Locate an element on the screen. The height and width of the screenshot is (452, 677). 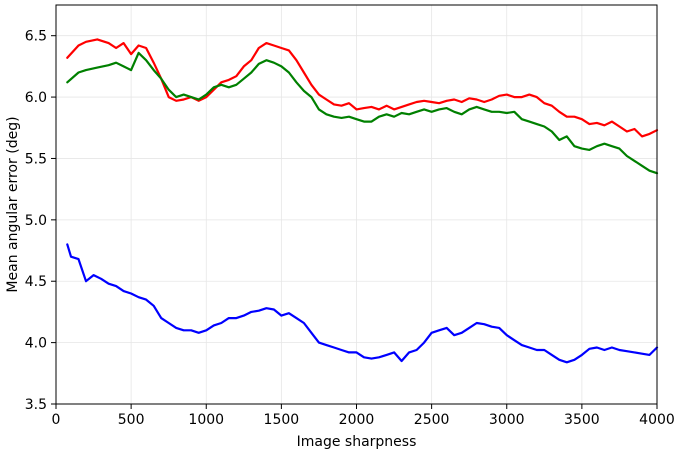
x-tick-label: 1500 is located at coordinates (282, 420).